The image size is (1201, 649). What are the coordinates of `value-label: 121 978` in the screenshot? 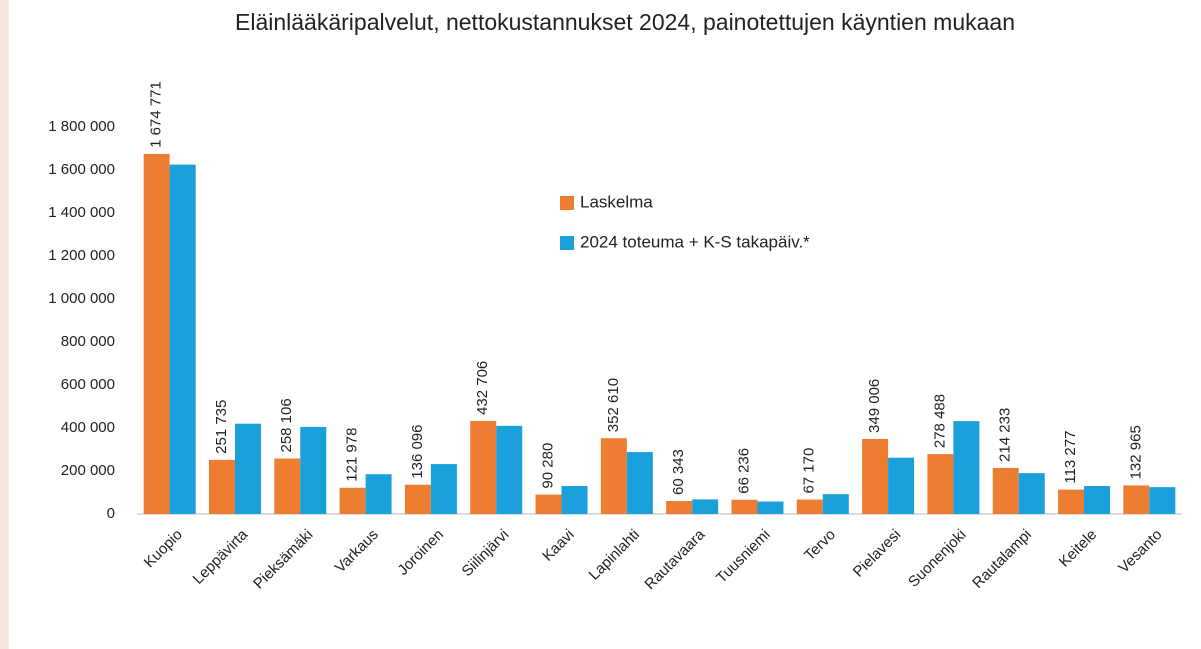 It's located at (352, 455).